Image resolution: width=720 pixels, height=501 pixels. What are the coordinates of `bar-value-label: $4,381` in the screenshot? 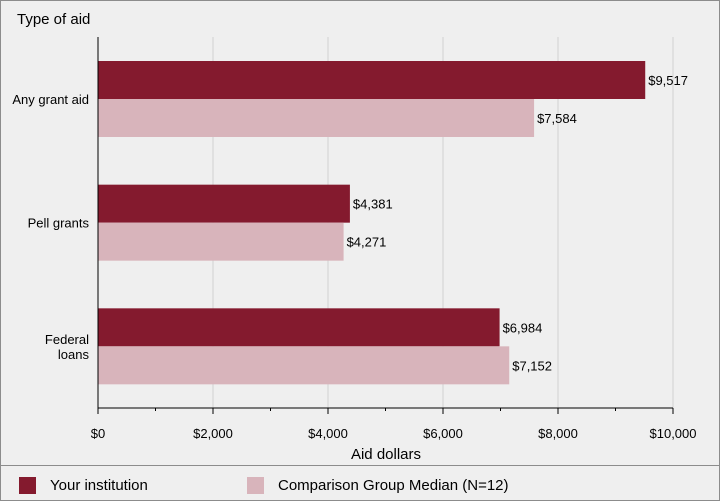 It's located at (373, 204).